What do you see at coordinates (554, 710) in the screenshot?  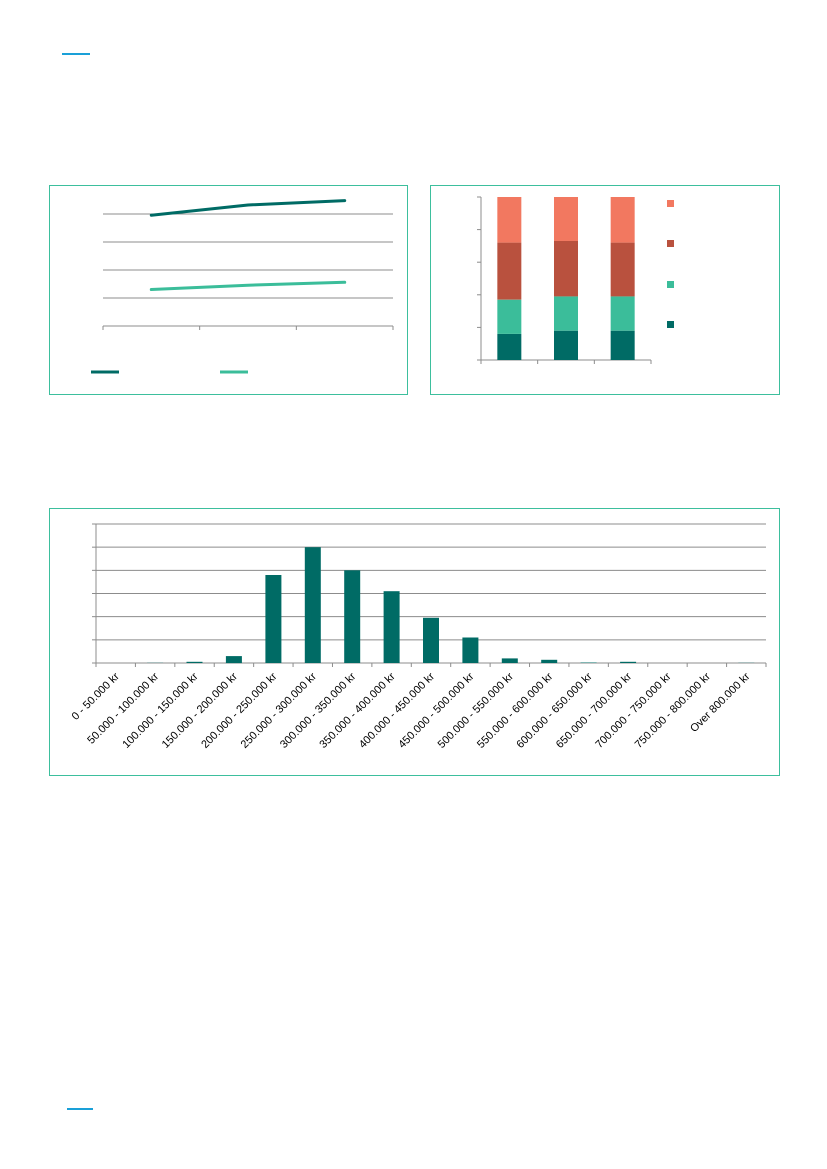 I see `x-tick-label: 600.000 - 650.000 kr` at bounding box center [554, 710].